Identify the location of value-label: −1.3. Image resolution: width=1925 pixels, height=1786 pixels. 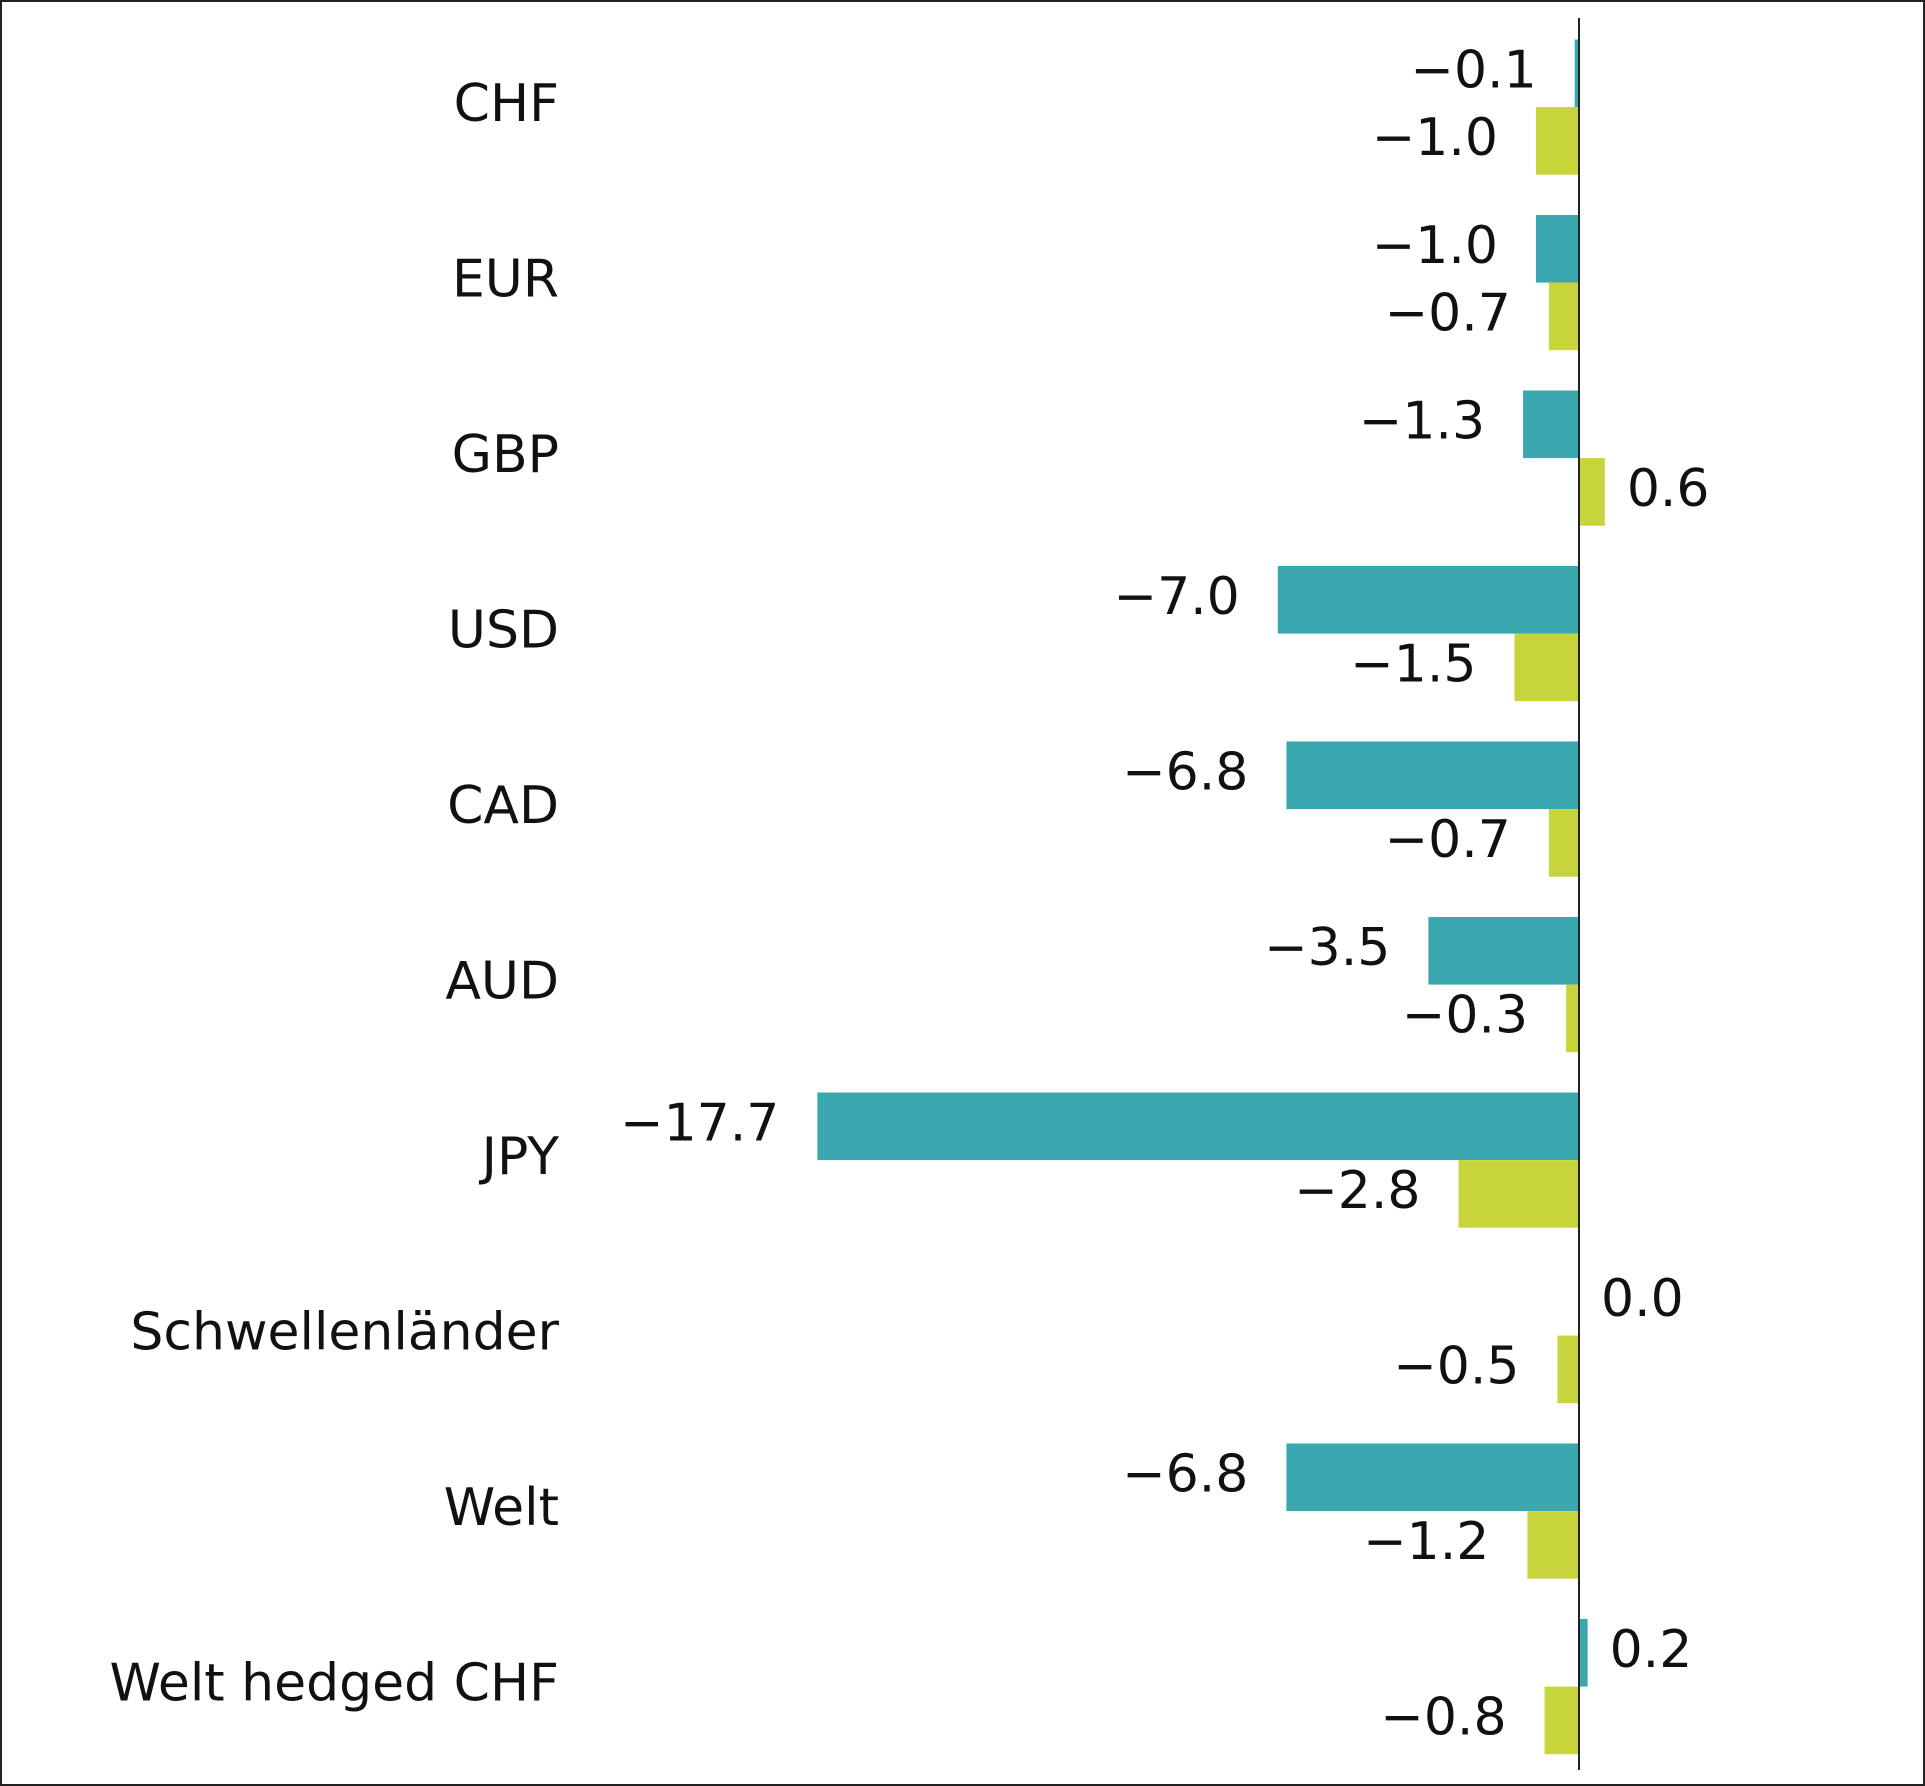
(1422, 421).